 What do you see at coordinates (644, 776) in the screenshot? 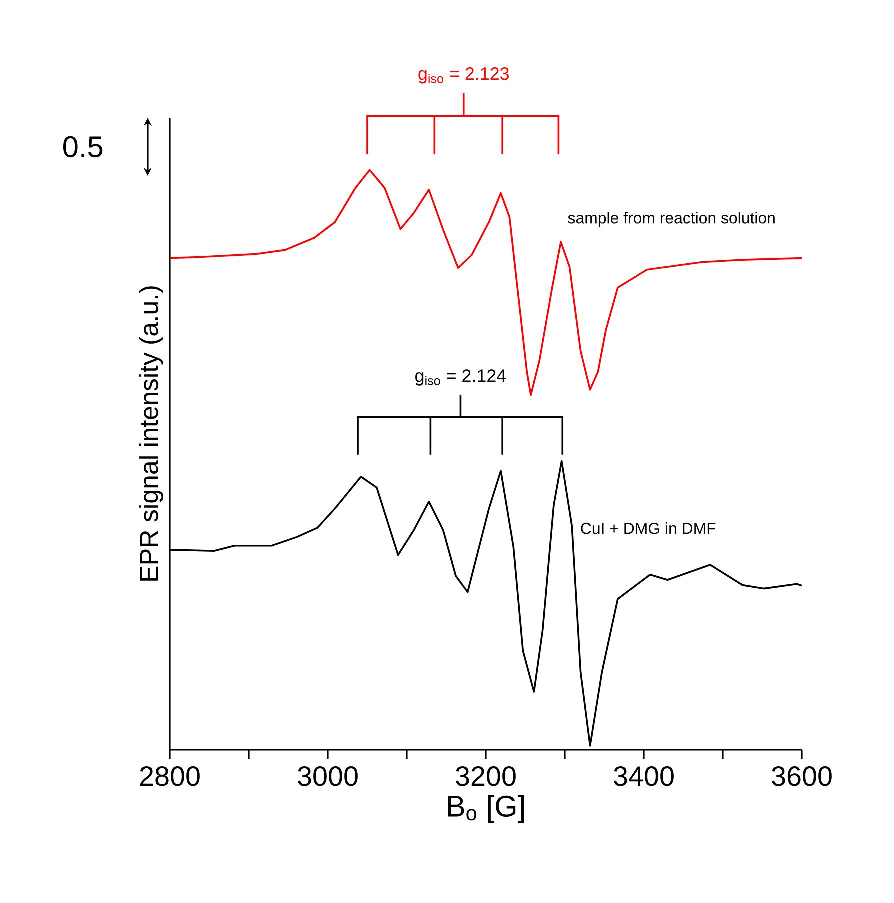
I see `x-tick-label: 3400` at bounding box center [644, 776].